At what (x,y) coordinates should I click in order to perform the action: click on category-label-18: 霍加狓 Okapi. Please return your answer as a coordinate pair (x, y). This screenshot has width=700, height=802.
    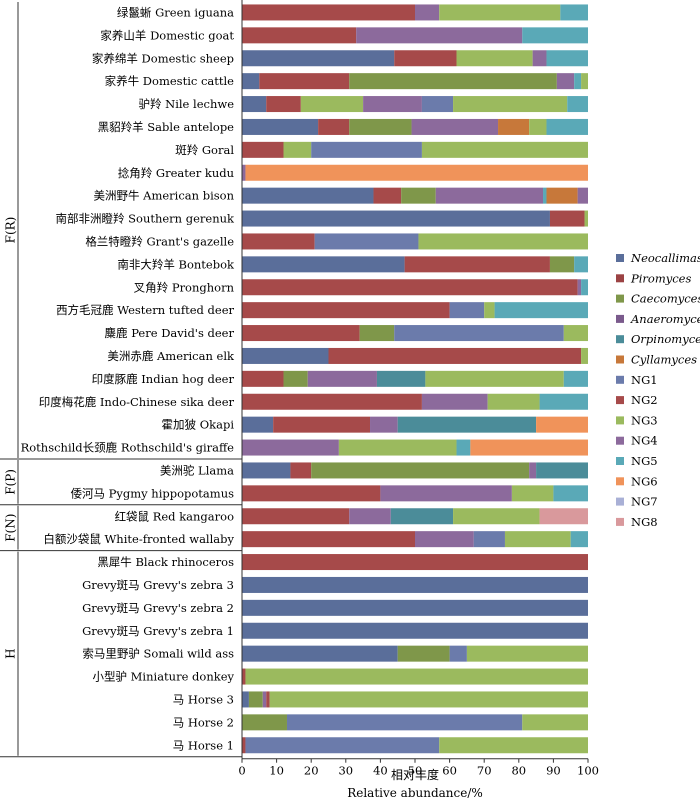
    Looking at the image, I should click on (198, 425).